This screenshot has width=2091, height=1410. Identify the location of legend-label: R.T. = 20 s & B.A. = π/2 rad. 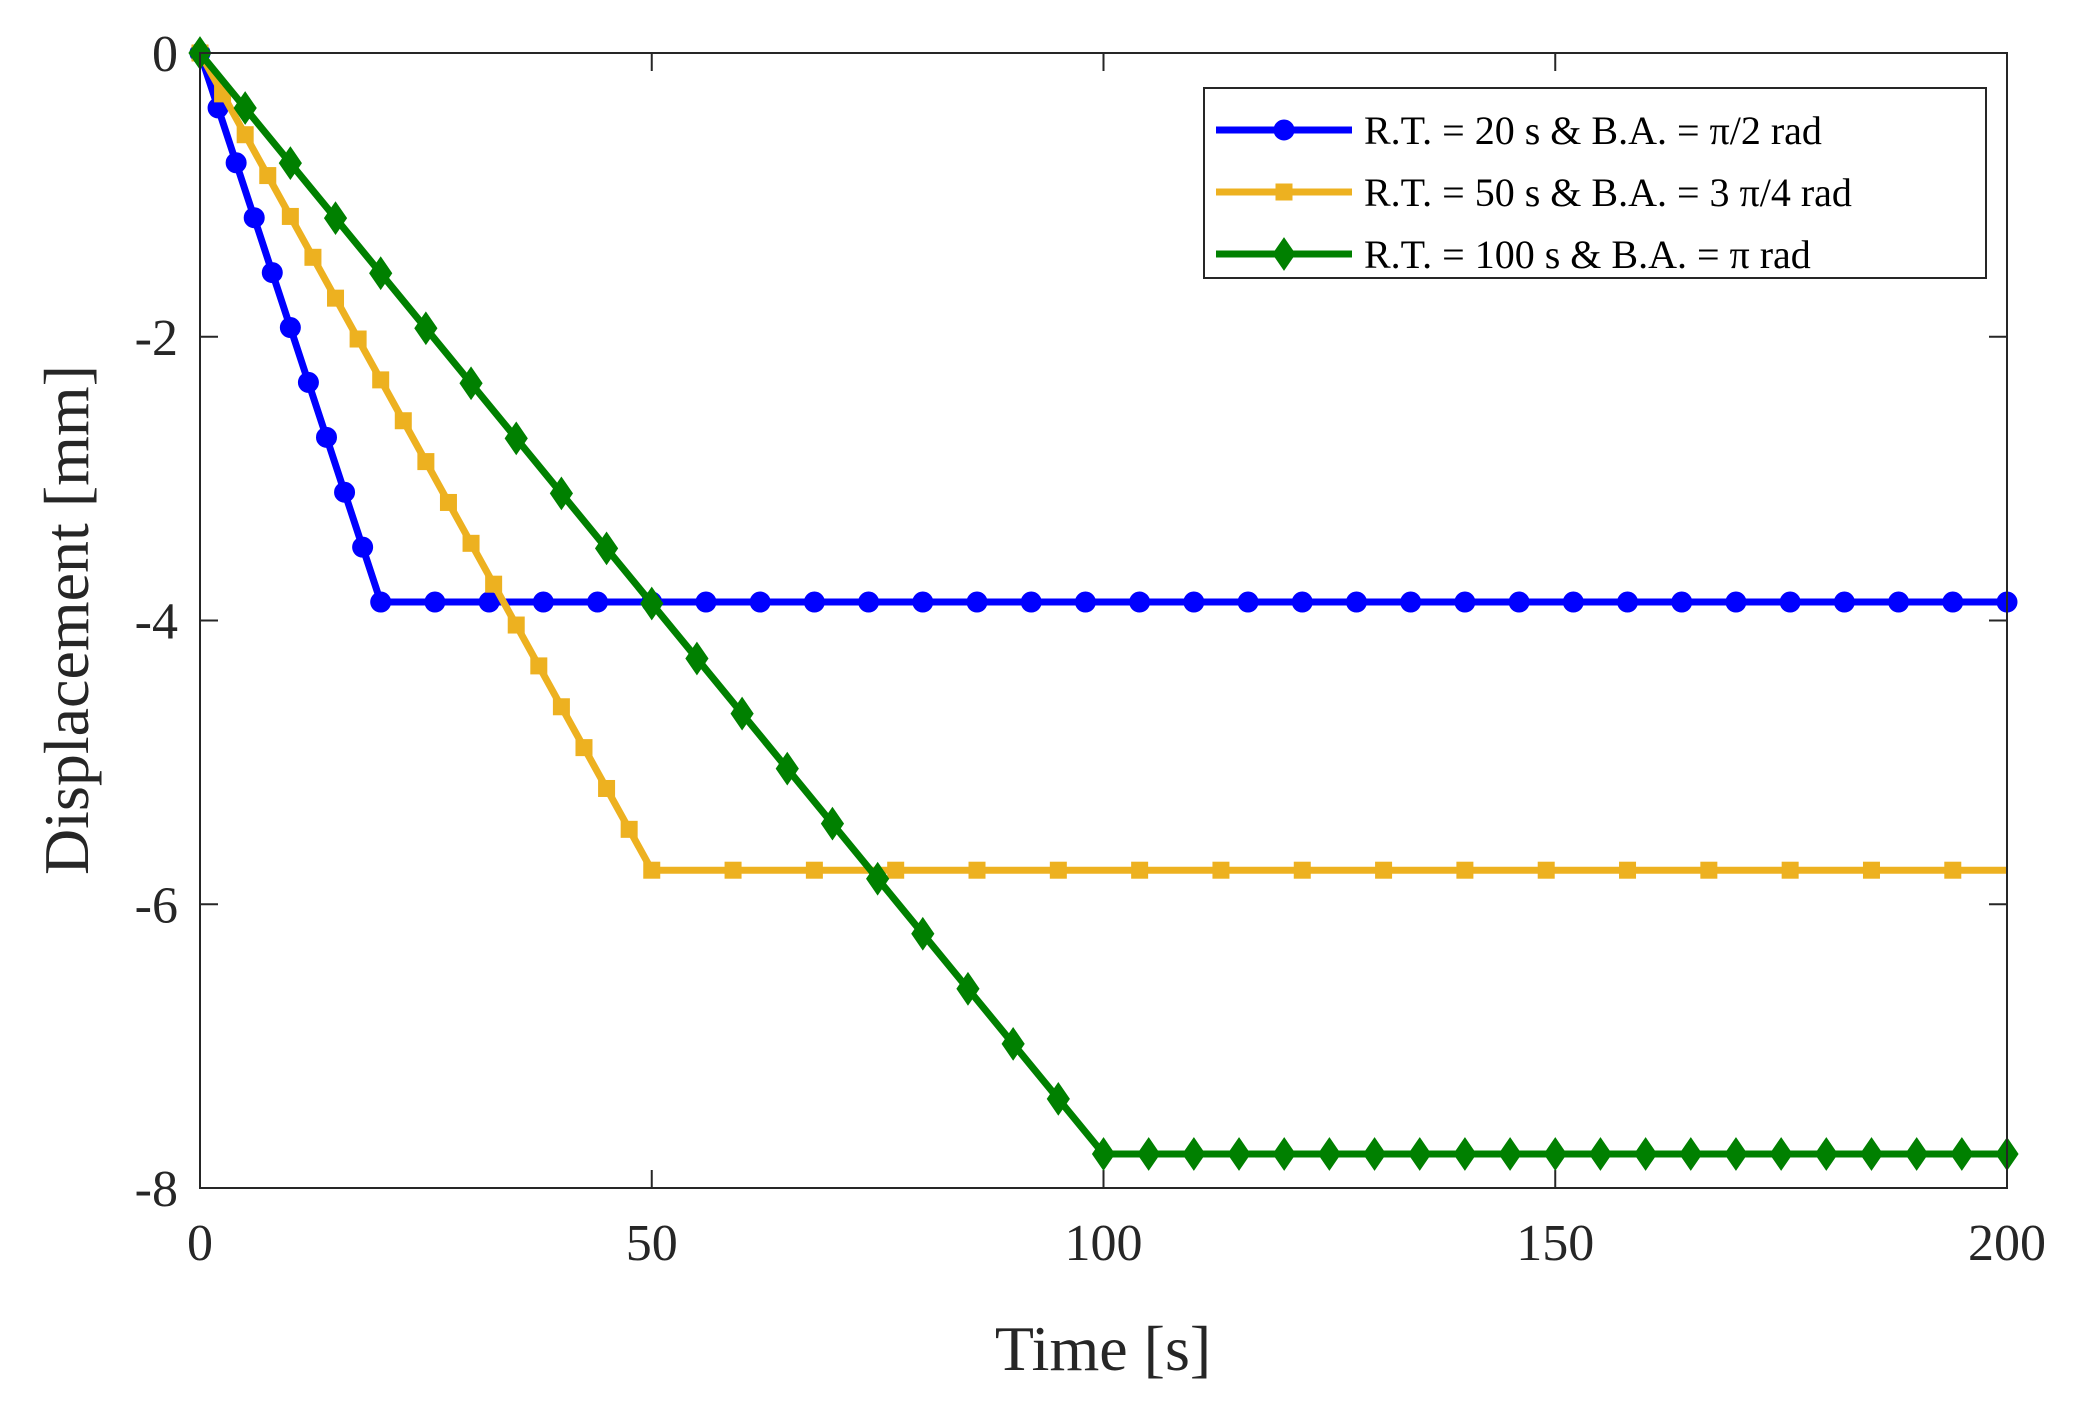
(1593, 130).